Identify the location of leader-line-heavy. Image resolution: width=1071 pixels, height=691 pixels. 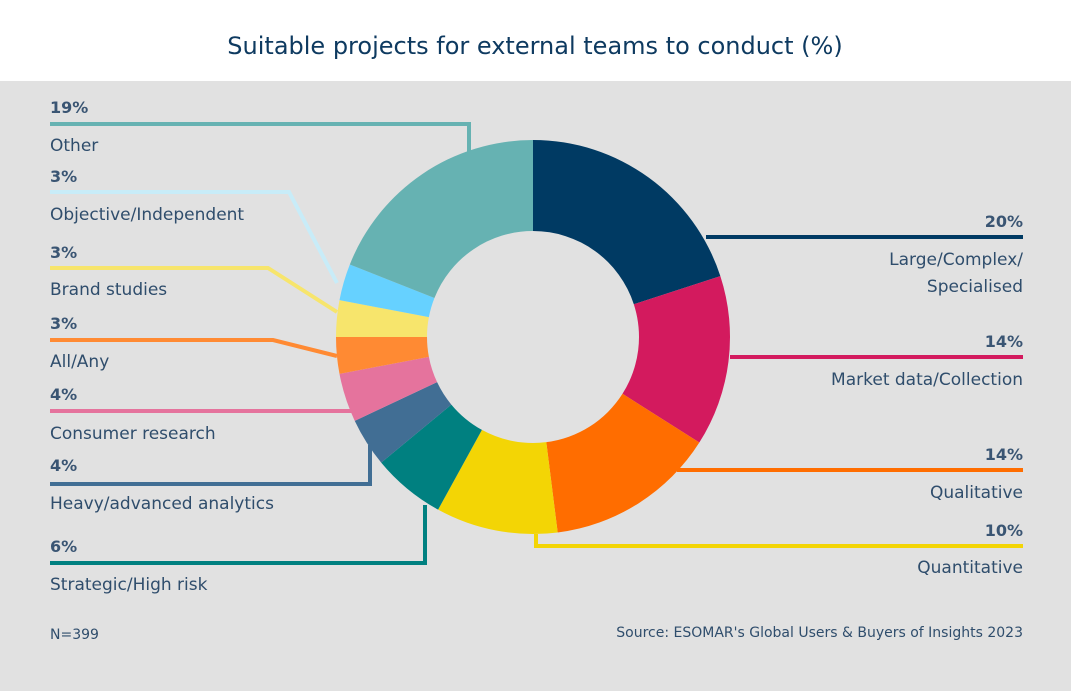
(211, 465).